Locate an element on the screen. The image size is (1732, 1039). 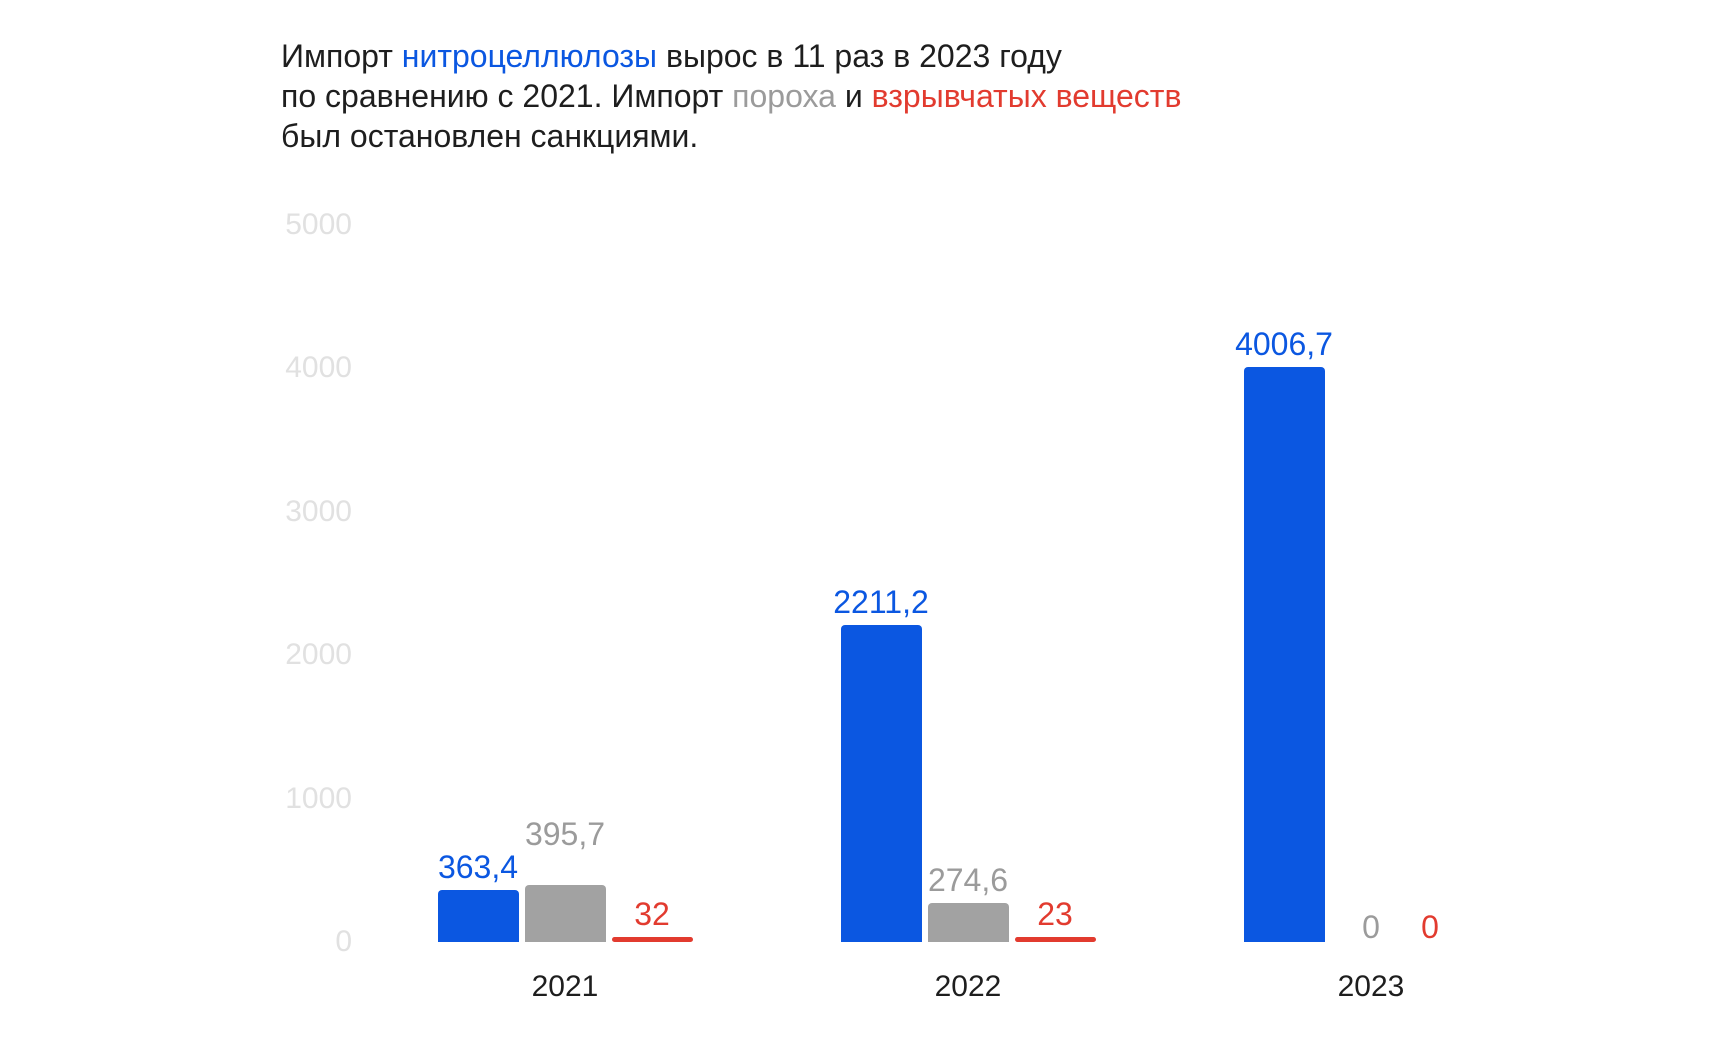
value-label-explosives-2022: 23 is located at coordinates (1055, 914).